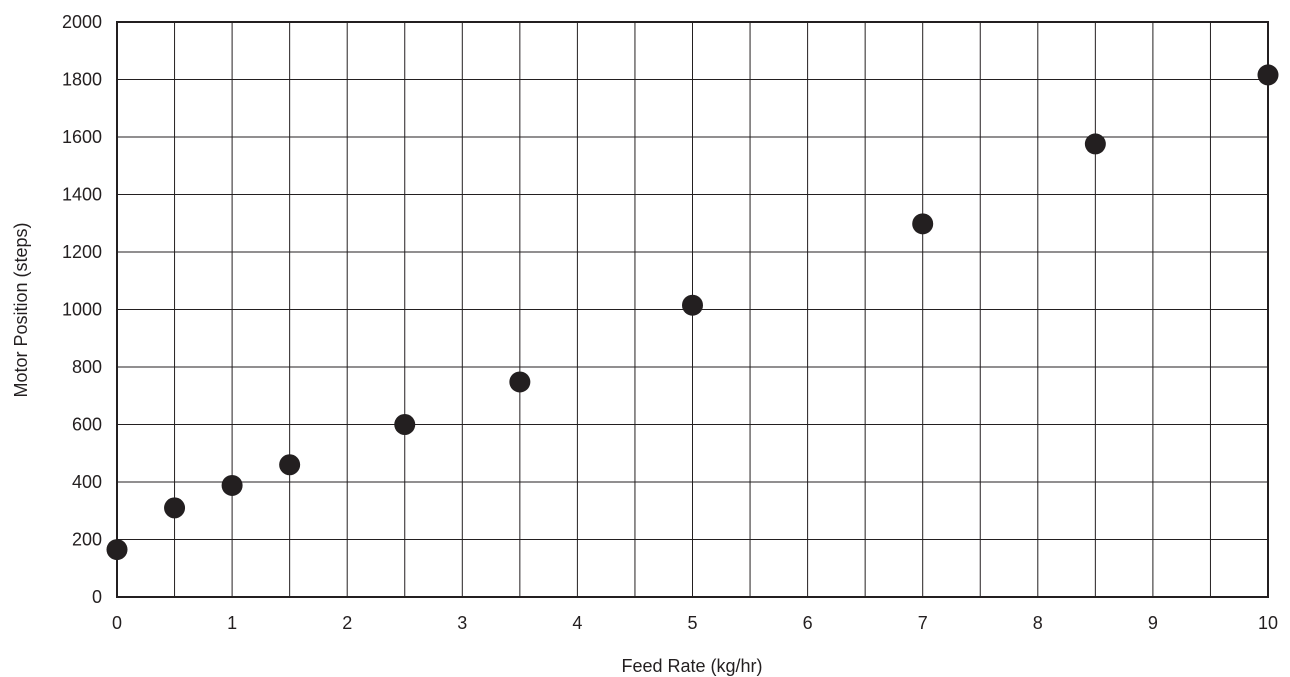 The image size is (1290, 677). Describe the element at coordinates (1268, 623) in the screenshot. I see `x-tick-label: 10` at that location.